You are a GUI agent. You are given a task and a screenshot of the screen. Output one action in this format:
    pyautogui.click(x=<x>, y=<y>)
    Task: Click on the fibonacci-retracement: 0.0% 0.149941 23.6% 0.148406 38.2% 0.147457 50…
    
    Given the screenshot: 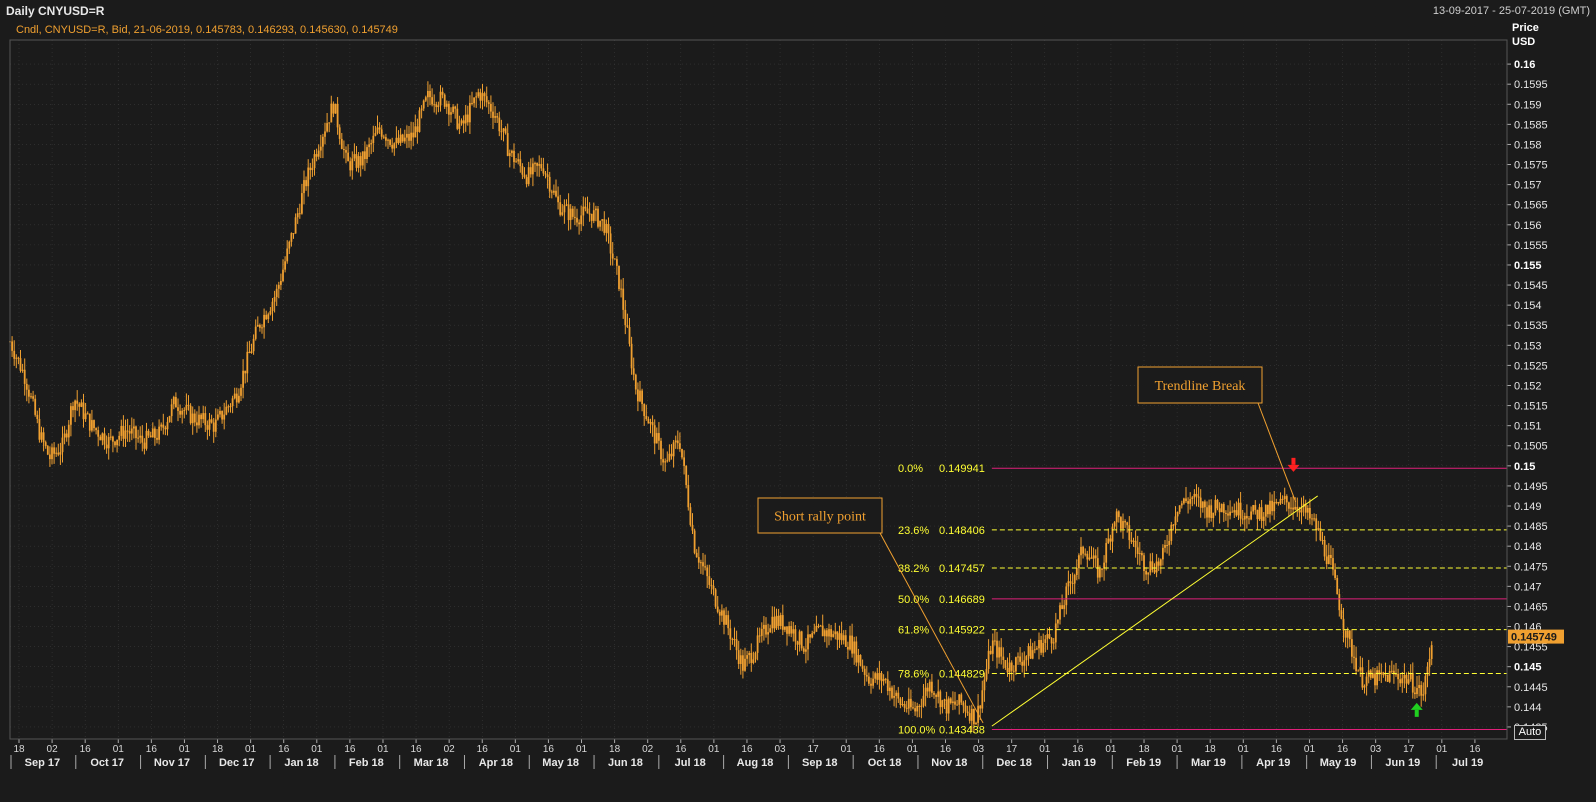 What is the action you would take?
    pyautogui.click(x=1202, y=599)
    